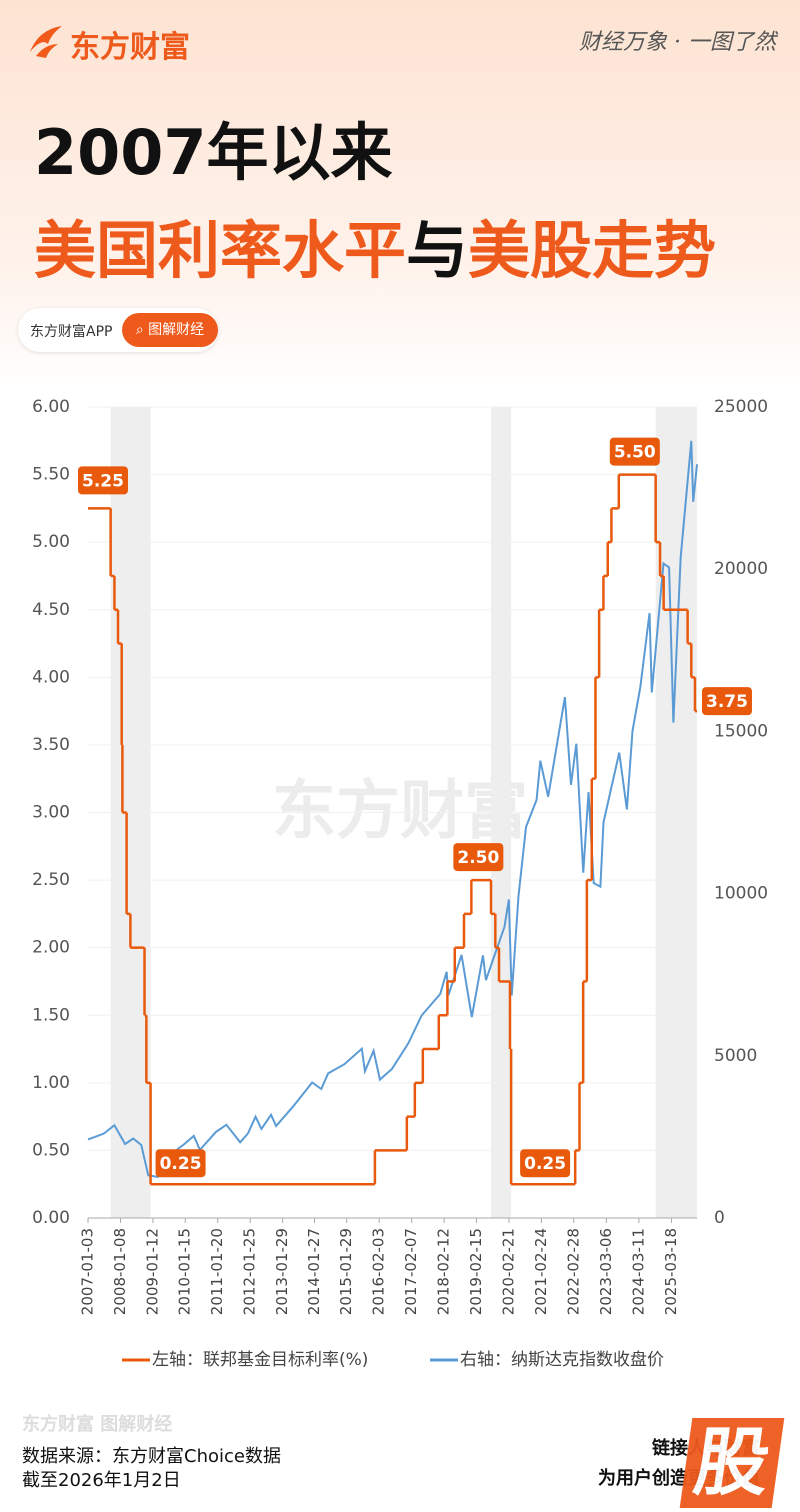  What do you see at coordinates (260, 1360) in the screenshot?
I see `legend-label: 左轴：联邦基金目标利率(%)` at bounding box center [260, 1360].